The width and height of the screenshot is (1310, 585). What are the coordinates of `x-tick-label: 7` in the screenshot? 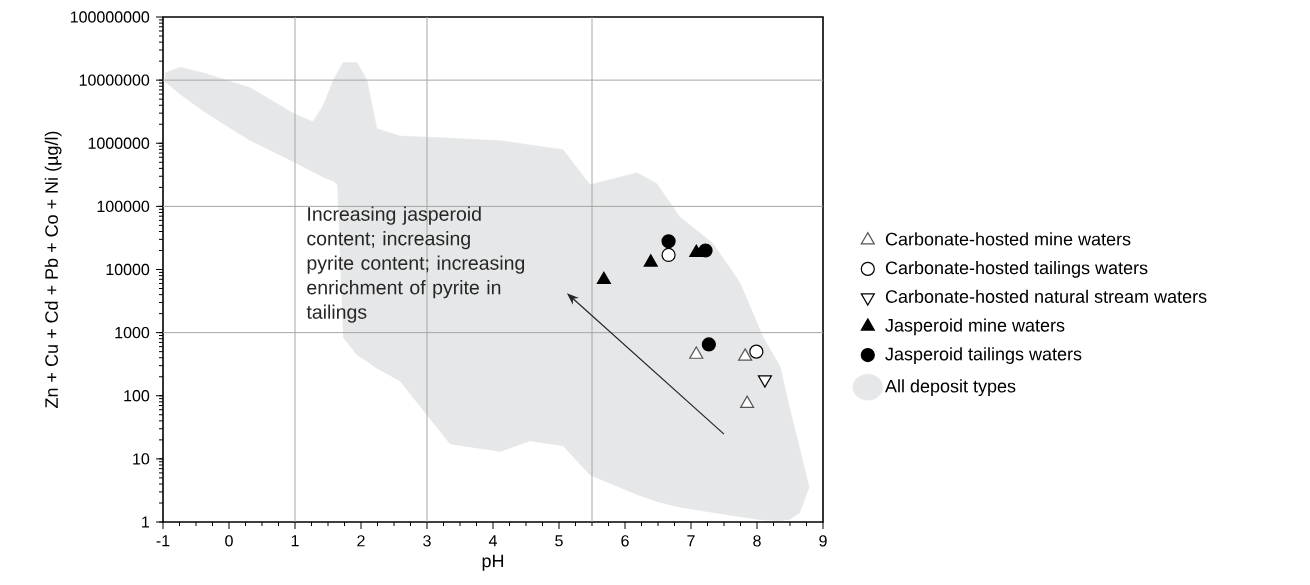 It's located at (691, 541).